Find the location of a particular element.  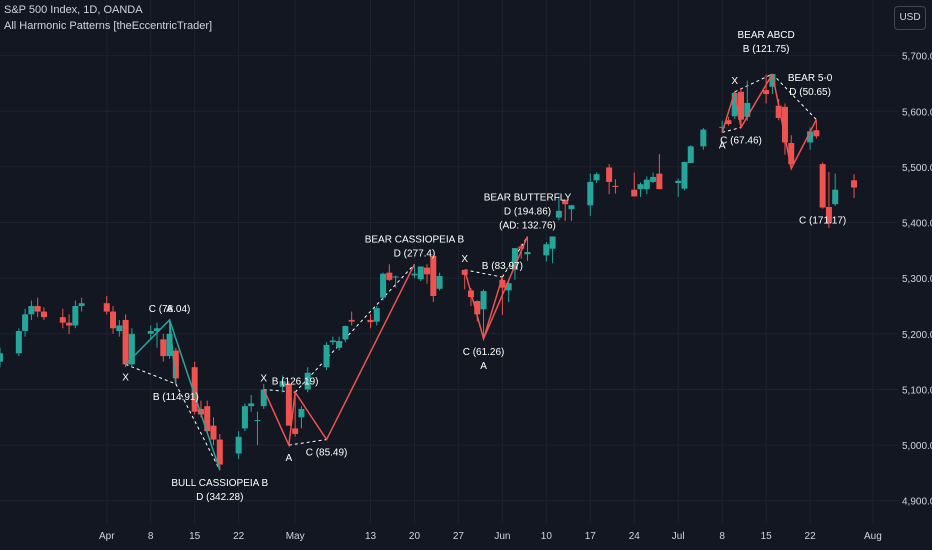

time-tick-label: Apr is located at coordinates (107, 536).